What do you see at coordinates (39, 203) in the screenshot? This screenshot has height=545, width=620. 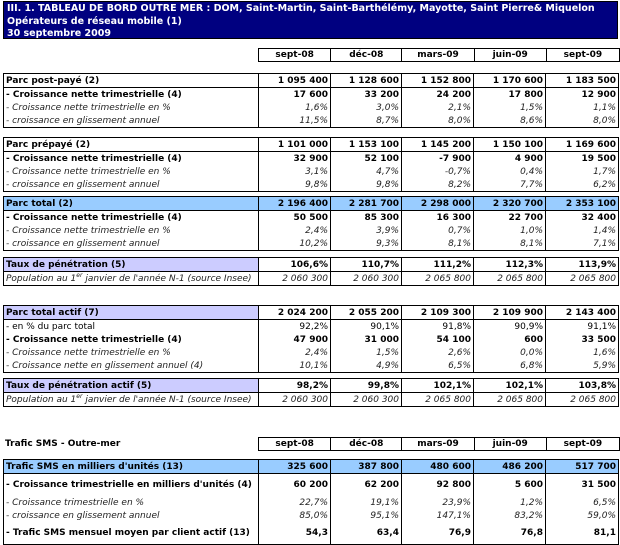 I see `row-label-text: Parc total (2)` at bounding box center [39, 203].